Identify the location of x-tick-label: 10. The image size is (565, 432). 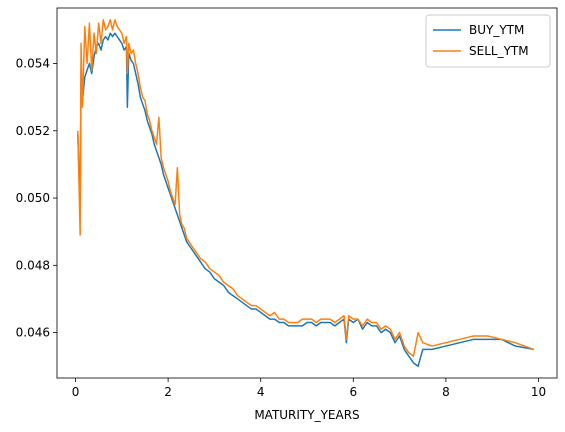
(538, 392).